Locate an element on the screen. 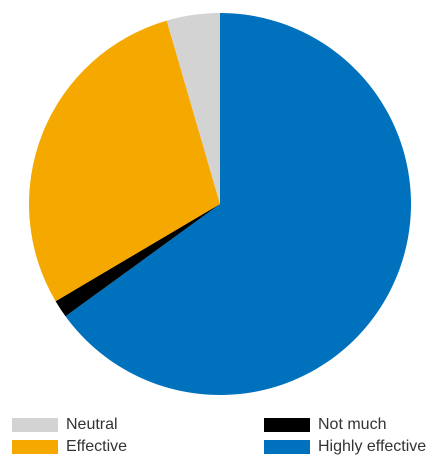 The width and height of the screenshot is (446, 459). legend-swatch-not-much is located at coordinates (287, 425).